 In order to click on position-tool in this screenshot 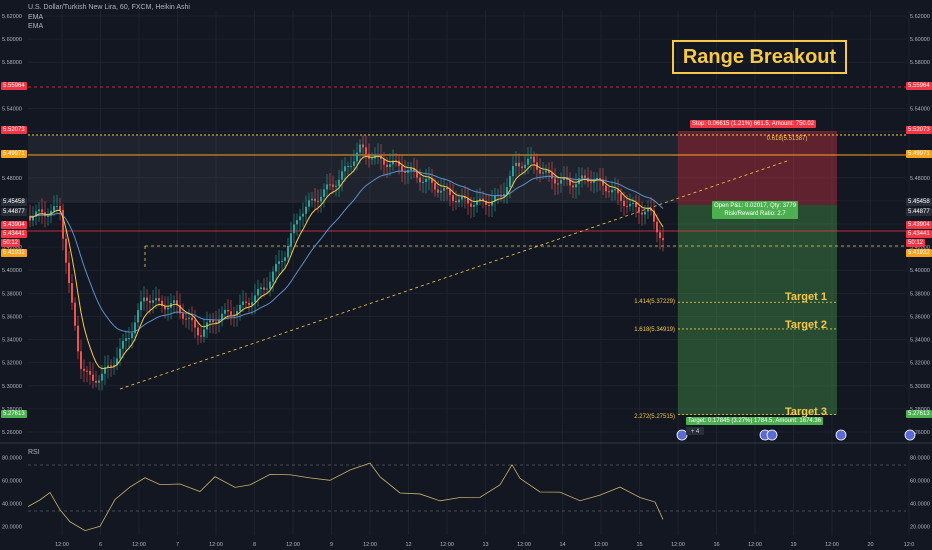, I will do `click(757, 273)`.